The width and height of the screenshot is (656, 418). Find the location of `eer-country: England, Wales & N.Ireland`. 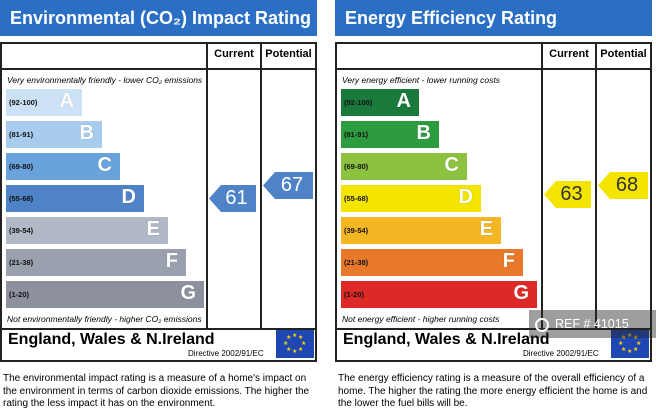

eer-country: England, Wales & N.Ireland is located at coordinates (446, 339).